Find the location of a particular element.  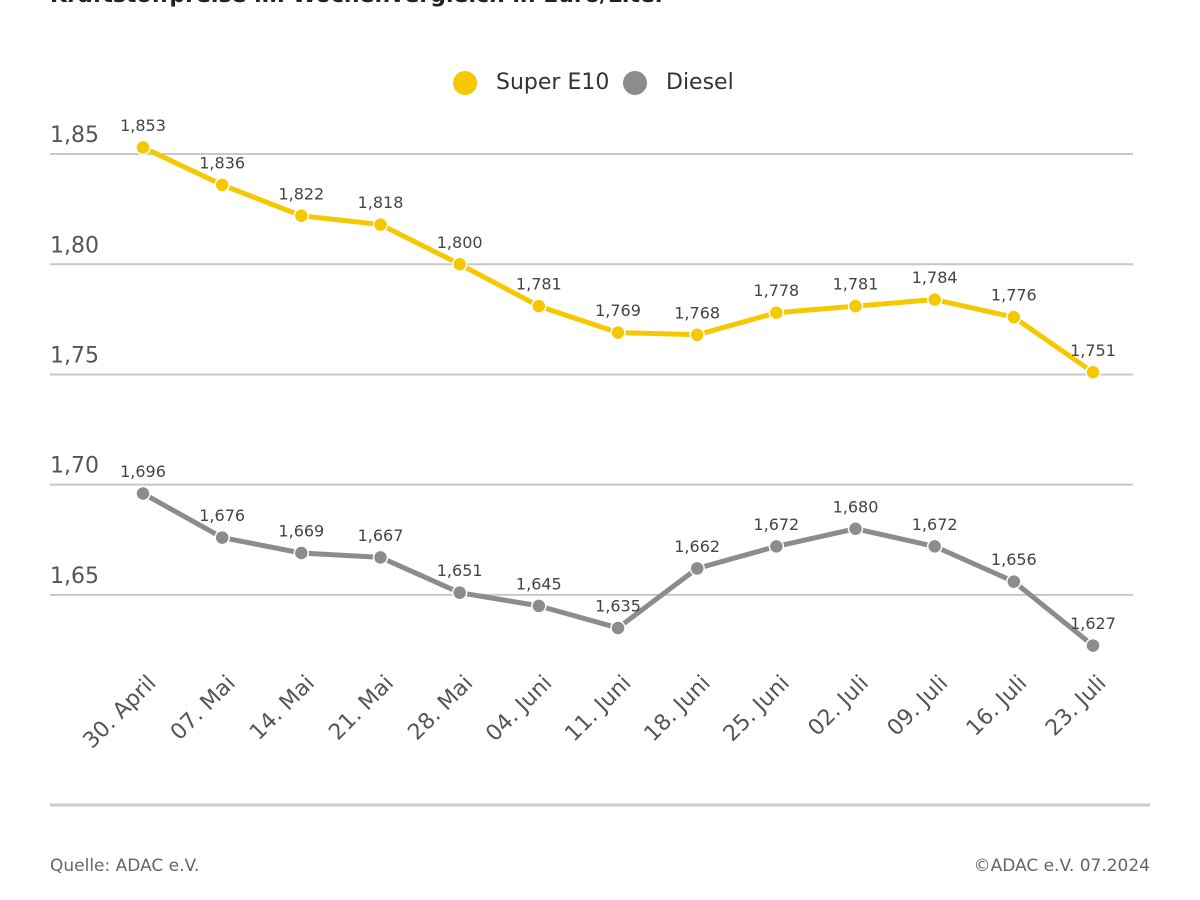

x-tick-label: 25. Juni is located at coordinates (757, 709).